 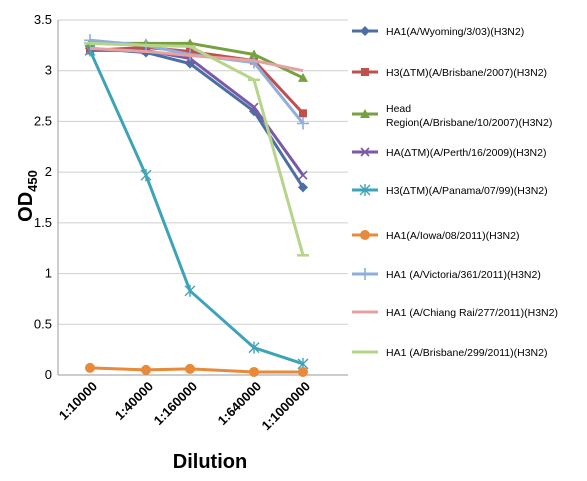 I want to click on legend-entry: HA1 (A/Victoria/361/2011)(H3N2), so click(x=446, y=274).